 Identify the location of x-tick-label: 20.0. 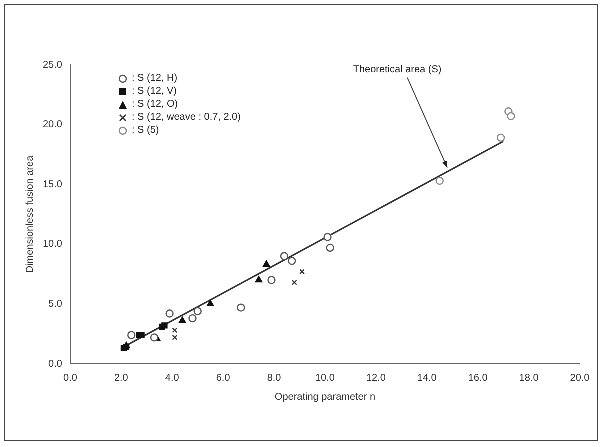
(580, 378).